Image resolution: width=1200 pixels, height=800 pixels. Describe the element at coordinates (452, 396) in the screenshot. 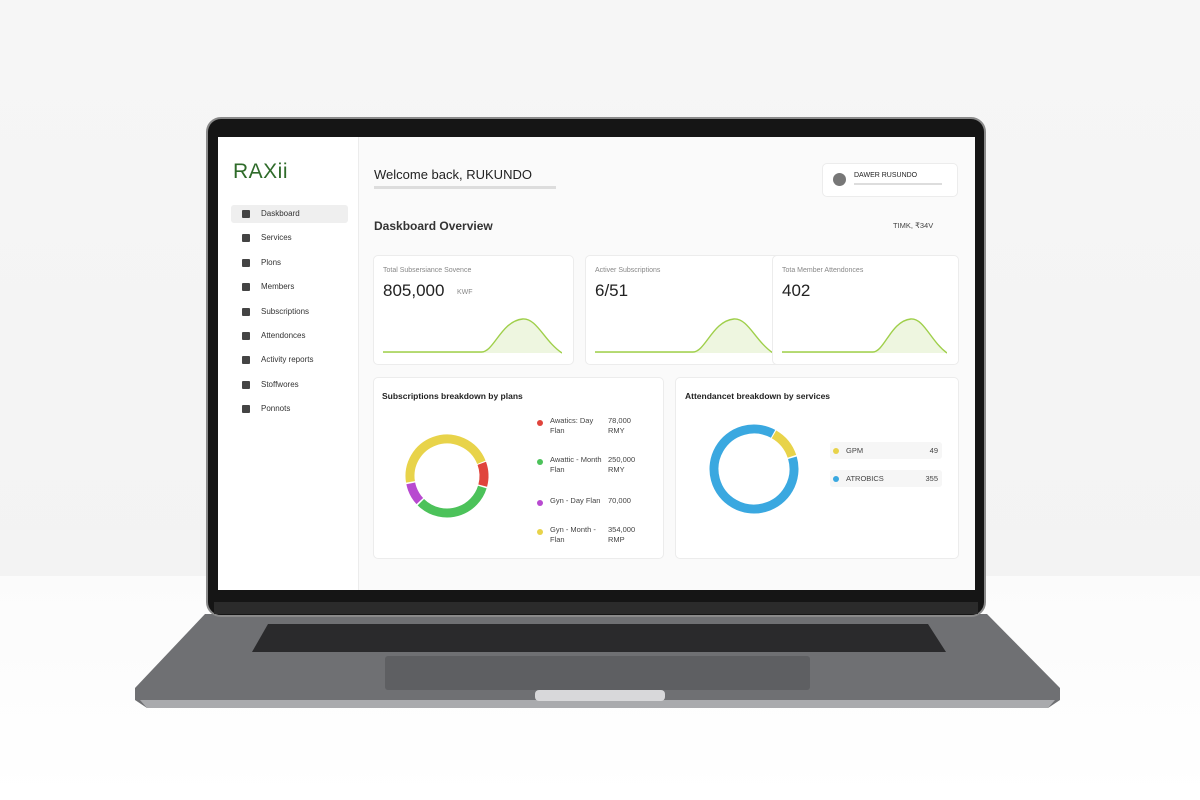

I see `plans-title: Subscriptions breakdown by plans` at that location.